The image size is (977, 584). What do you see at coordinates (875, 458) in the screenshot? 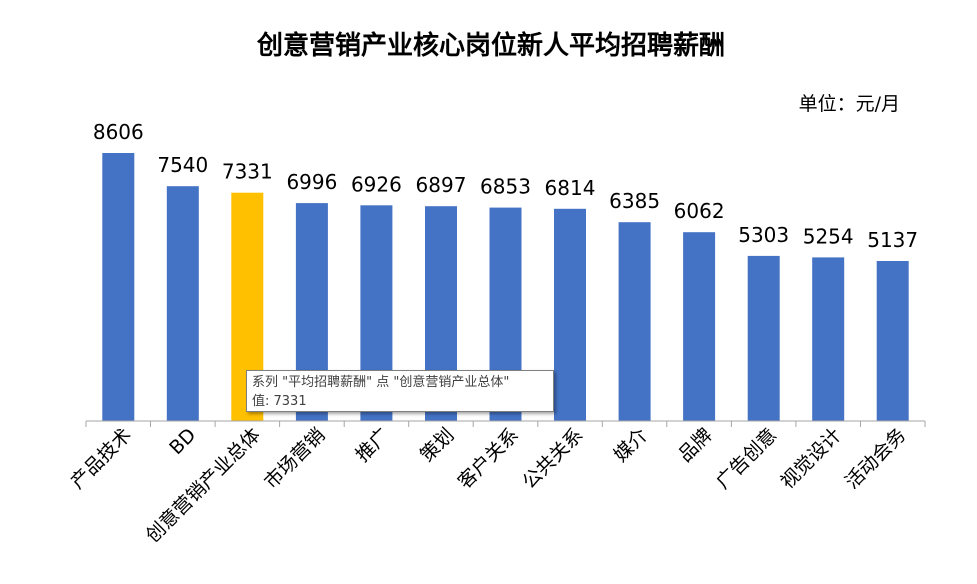
I see `category-label-12: 活动会务` at bounding box center [875, 458].